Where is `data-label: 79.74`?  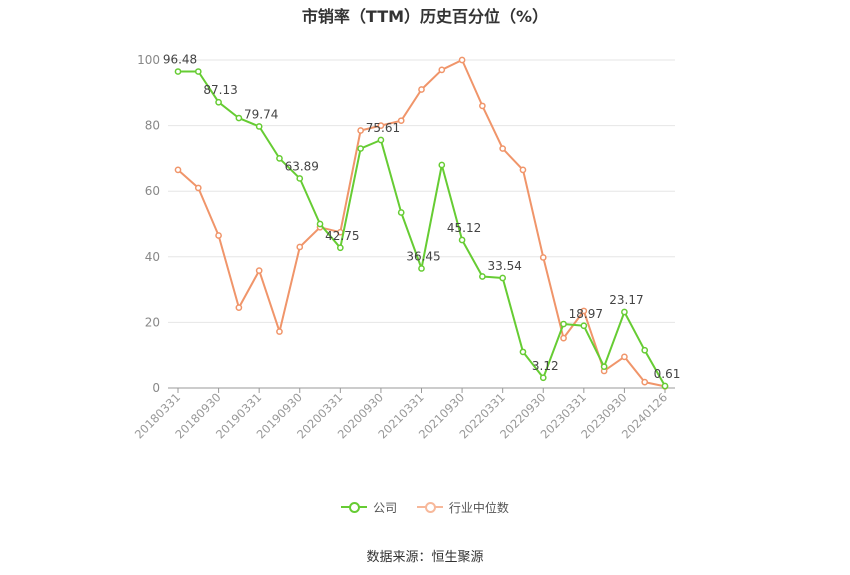 data-label: 79.74 is located at coordinates (261, 114).